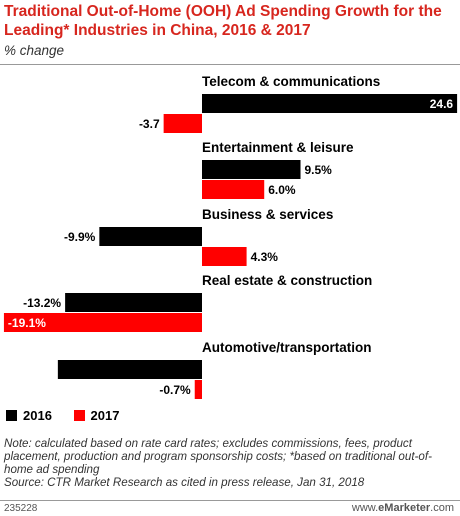 The width and height of the screenshot is (460, 516). Describe the element at coordinates (330, 103) in the screenshot. I see `bar-2016-telecom-communications` at that location.